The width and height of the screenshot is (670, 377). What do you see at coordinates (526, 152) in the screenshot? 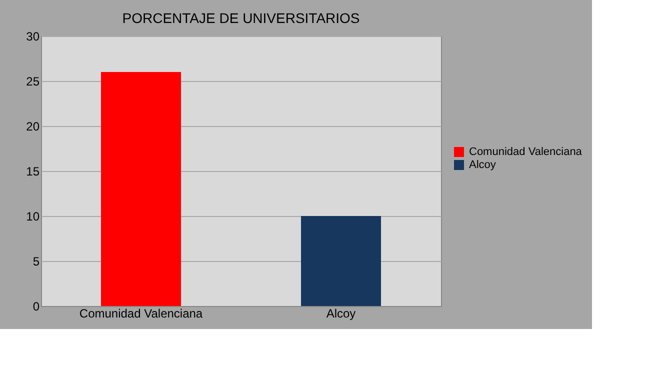
I see `legend-label: Comunidad Valenciana` at bounding box center [526, 152].